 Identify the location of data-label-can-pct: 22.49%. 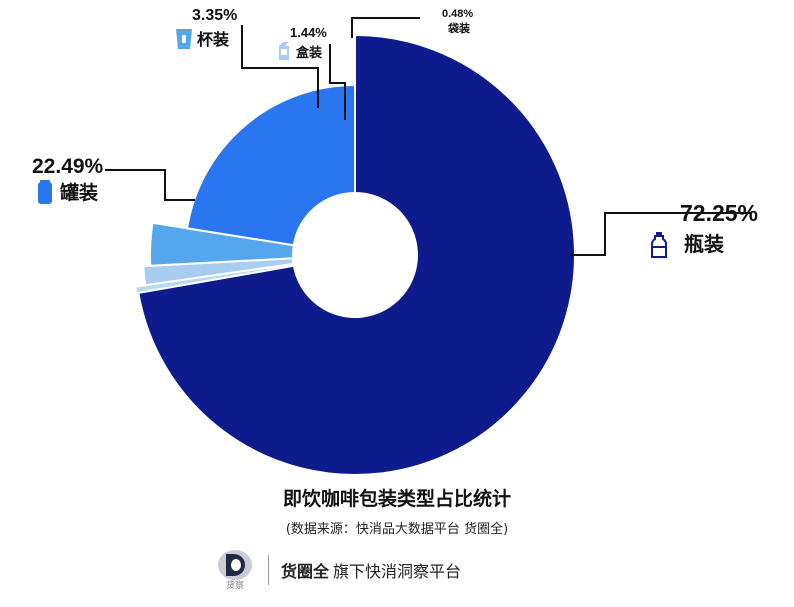
(68, 166).